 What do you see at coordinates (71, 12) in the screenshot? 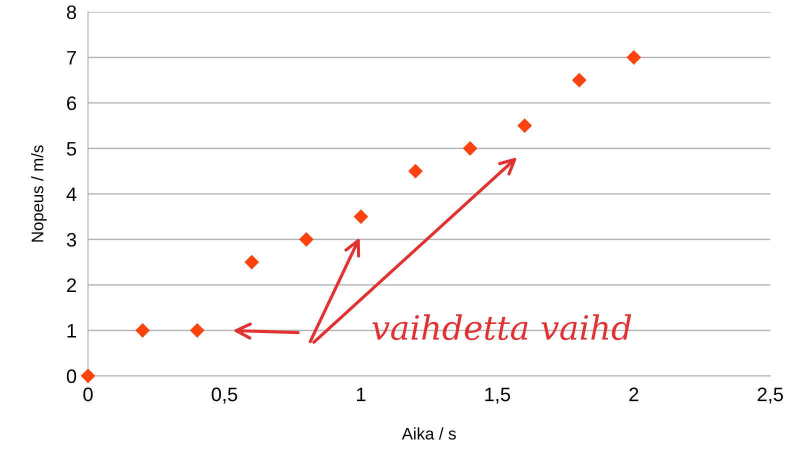
I see `y-tick-label: 8` at bounding box center [71, 12].